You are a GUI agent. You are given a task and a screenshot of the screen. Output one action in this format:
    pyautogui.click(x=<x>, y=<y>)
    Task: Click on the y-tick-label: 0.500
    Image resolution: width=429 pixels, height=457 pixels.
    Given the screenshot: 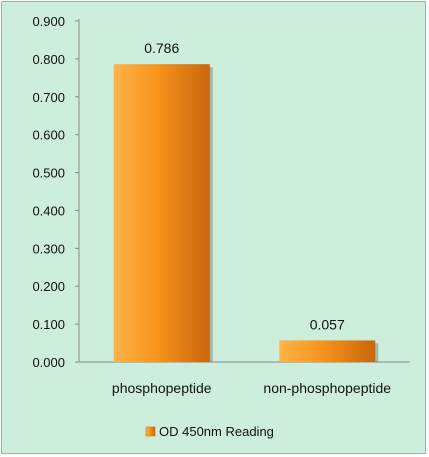 What is the action you would take?
    pyautogui.click(x=48, y=173)
    